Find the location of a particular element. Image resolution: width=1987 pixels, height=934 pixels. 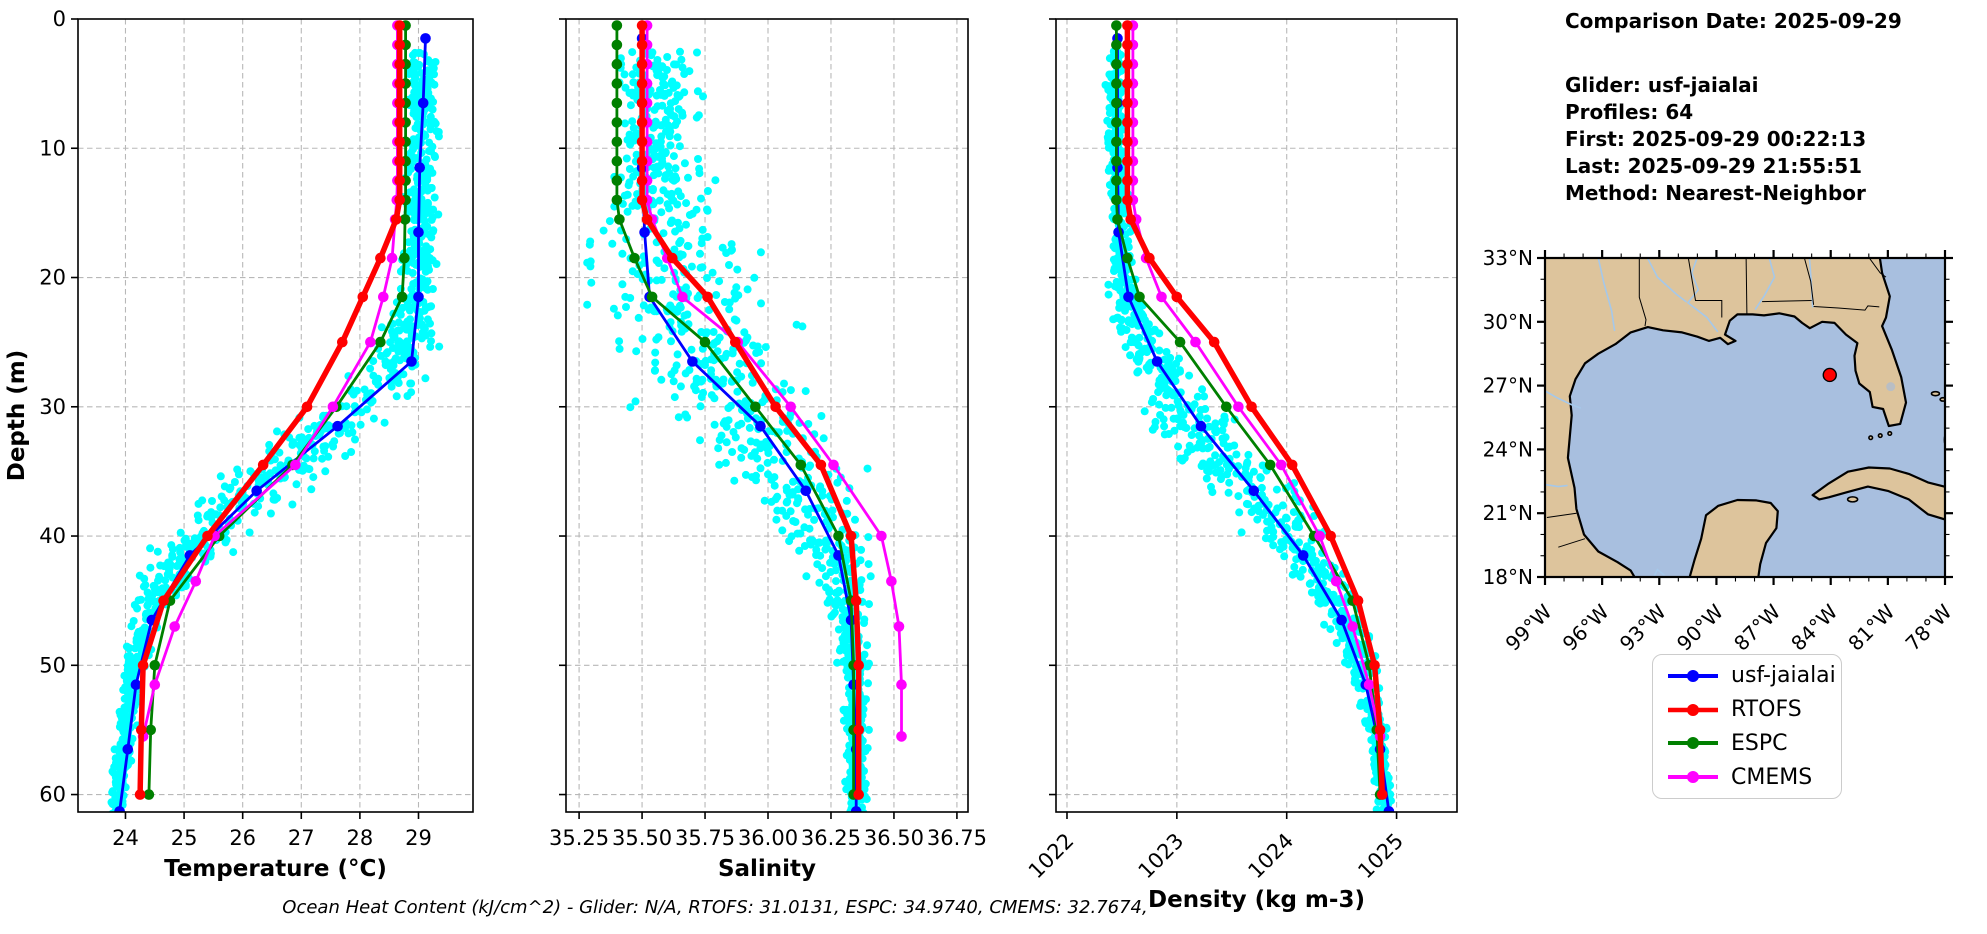

map-frame is located at coordinates (1745, 417).